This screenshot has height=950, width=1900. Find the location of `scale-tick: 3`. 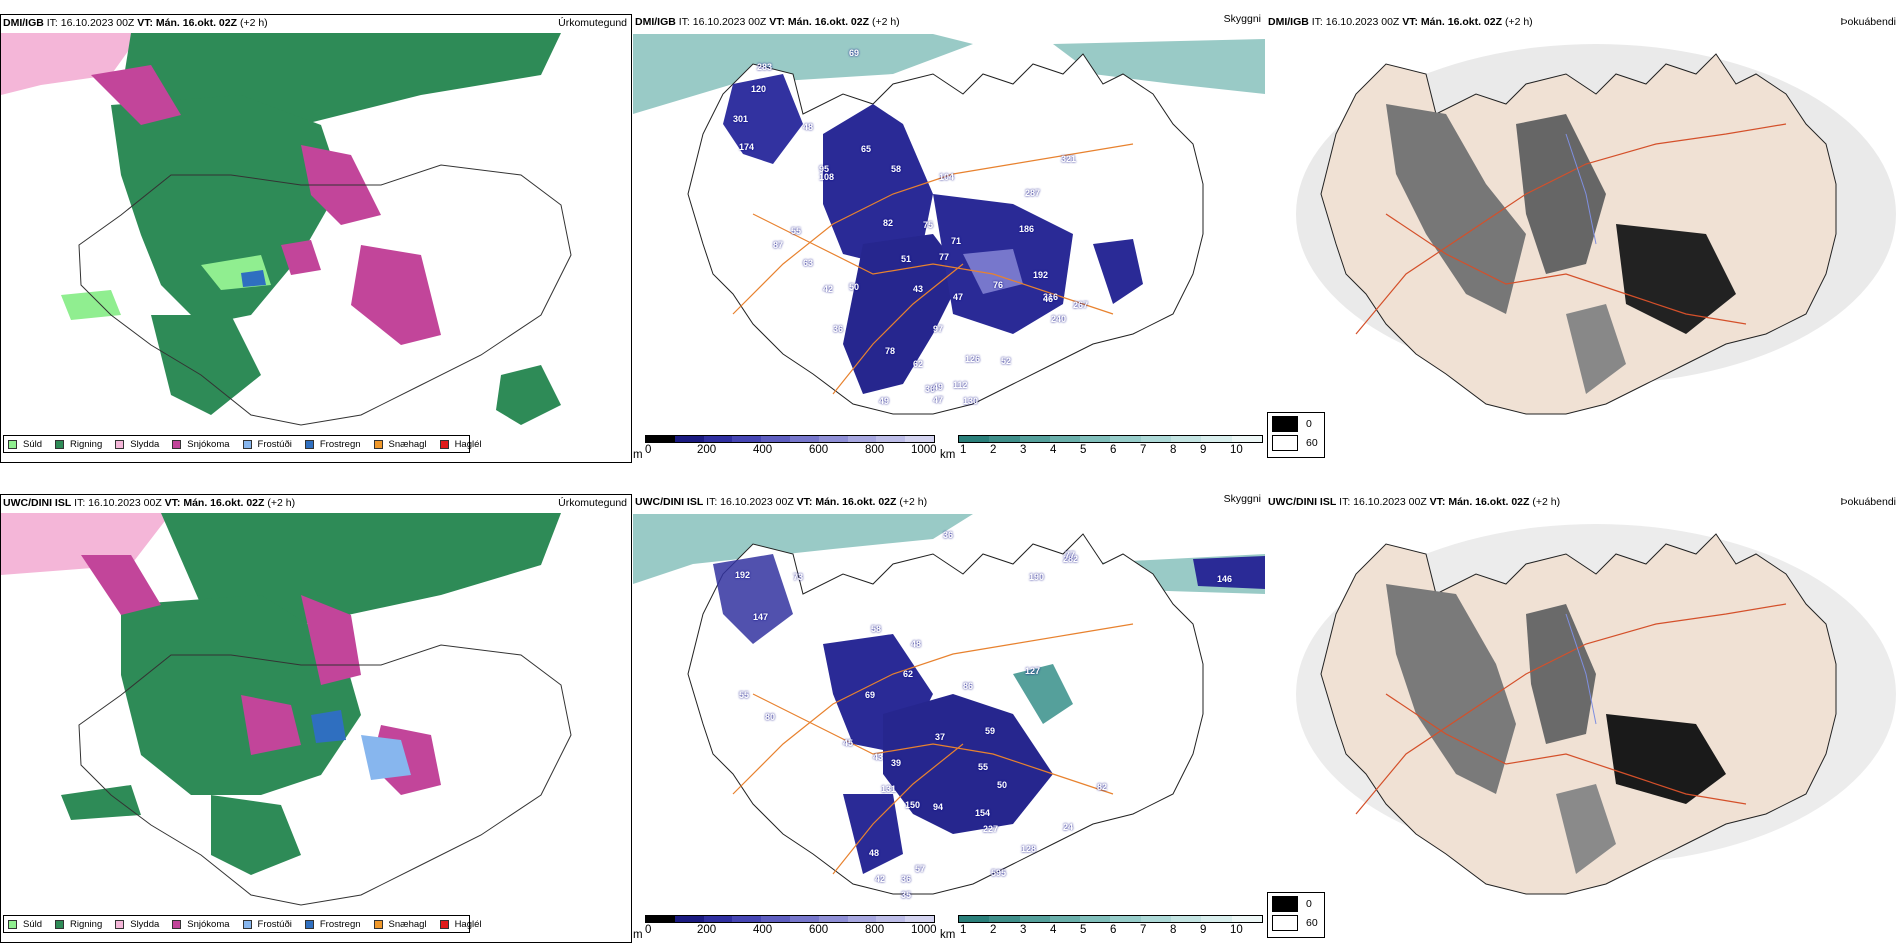

scale-tick: 3 is located at coordinates (1023, 930).